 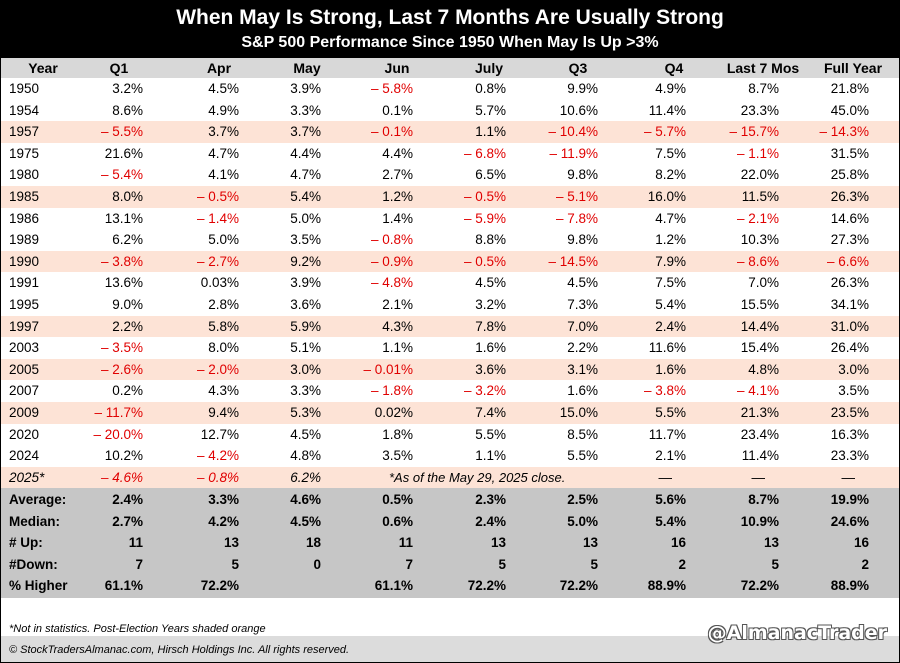 What do you see at coordinates (397, 175) in the screenshot?
I see `table-cell: 2.7%` at bounding box center [397, 175].